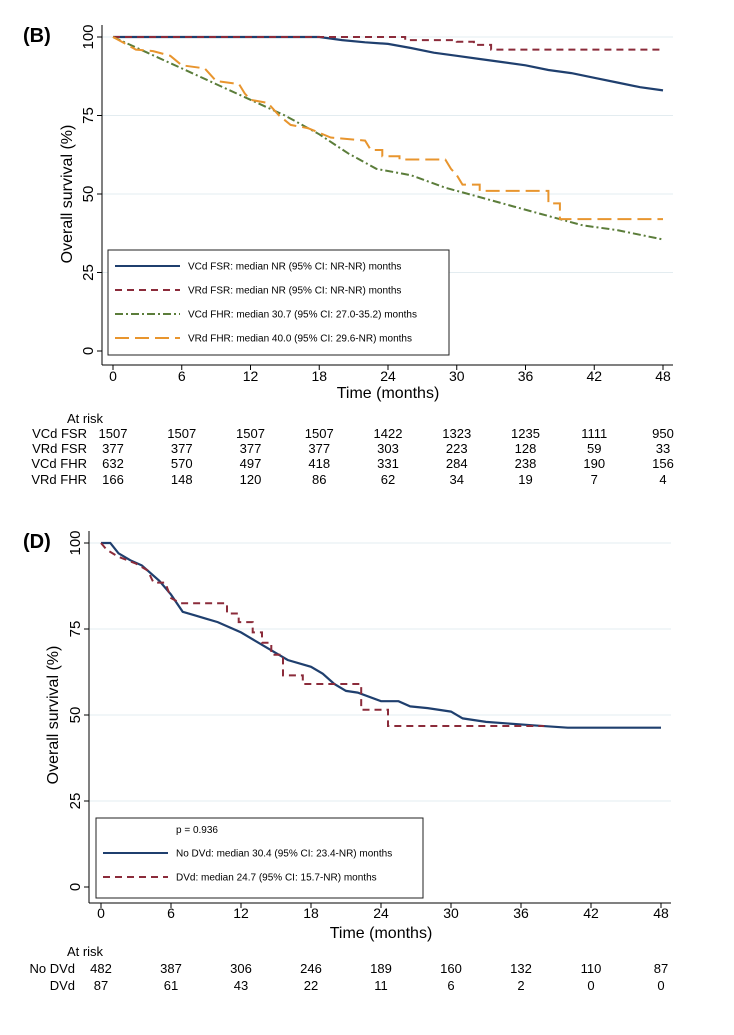  What do you see at coordinates (388, 376) in the screenshot?
I see `x-tick-label: 24` at bounding box center [388, 376].